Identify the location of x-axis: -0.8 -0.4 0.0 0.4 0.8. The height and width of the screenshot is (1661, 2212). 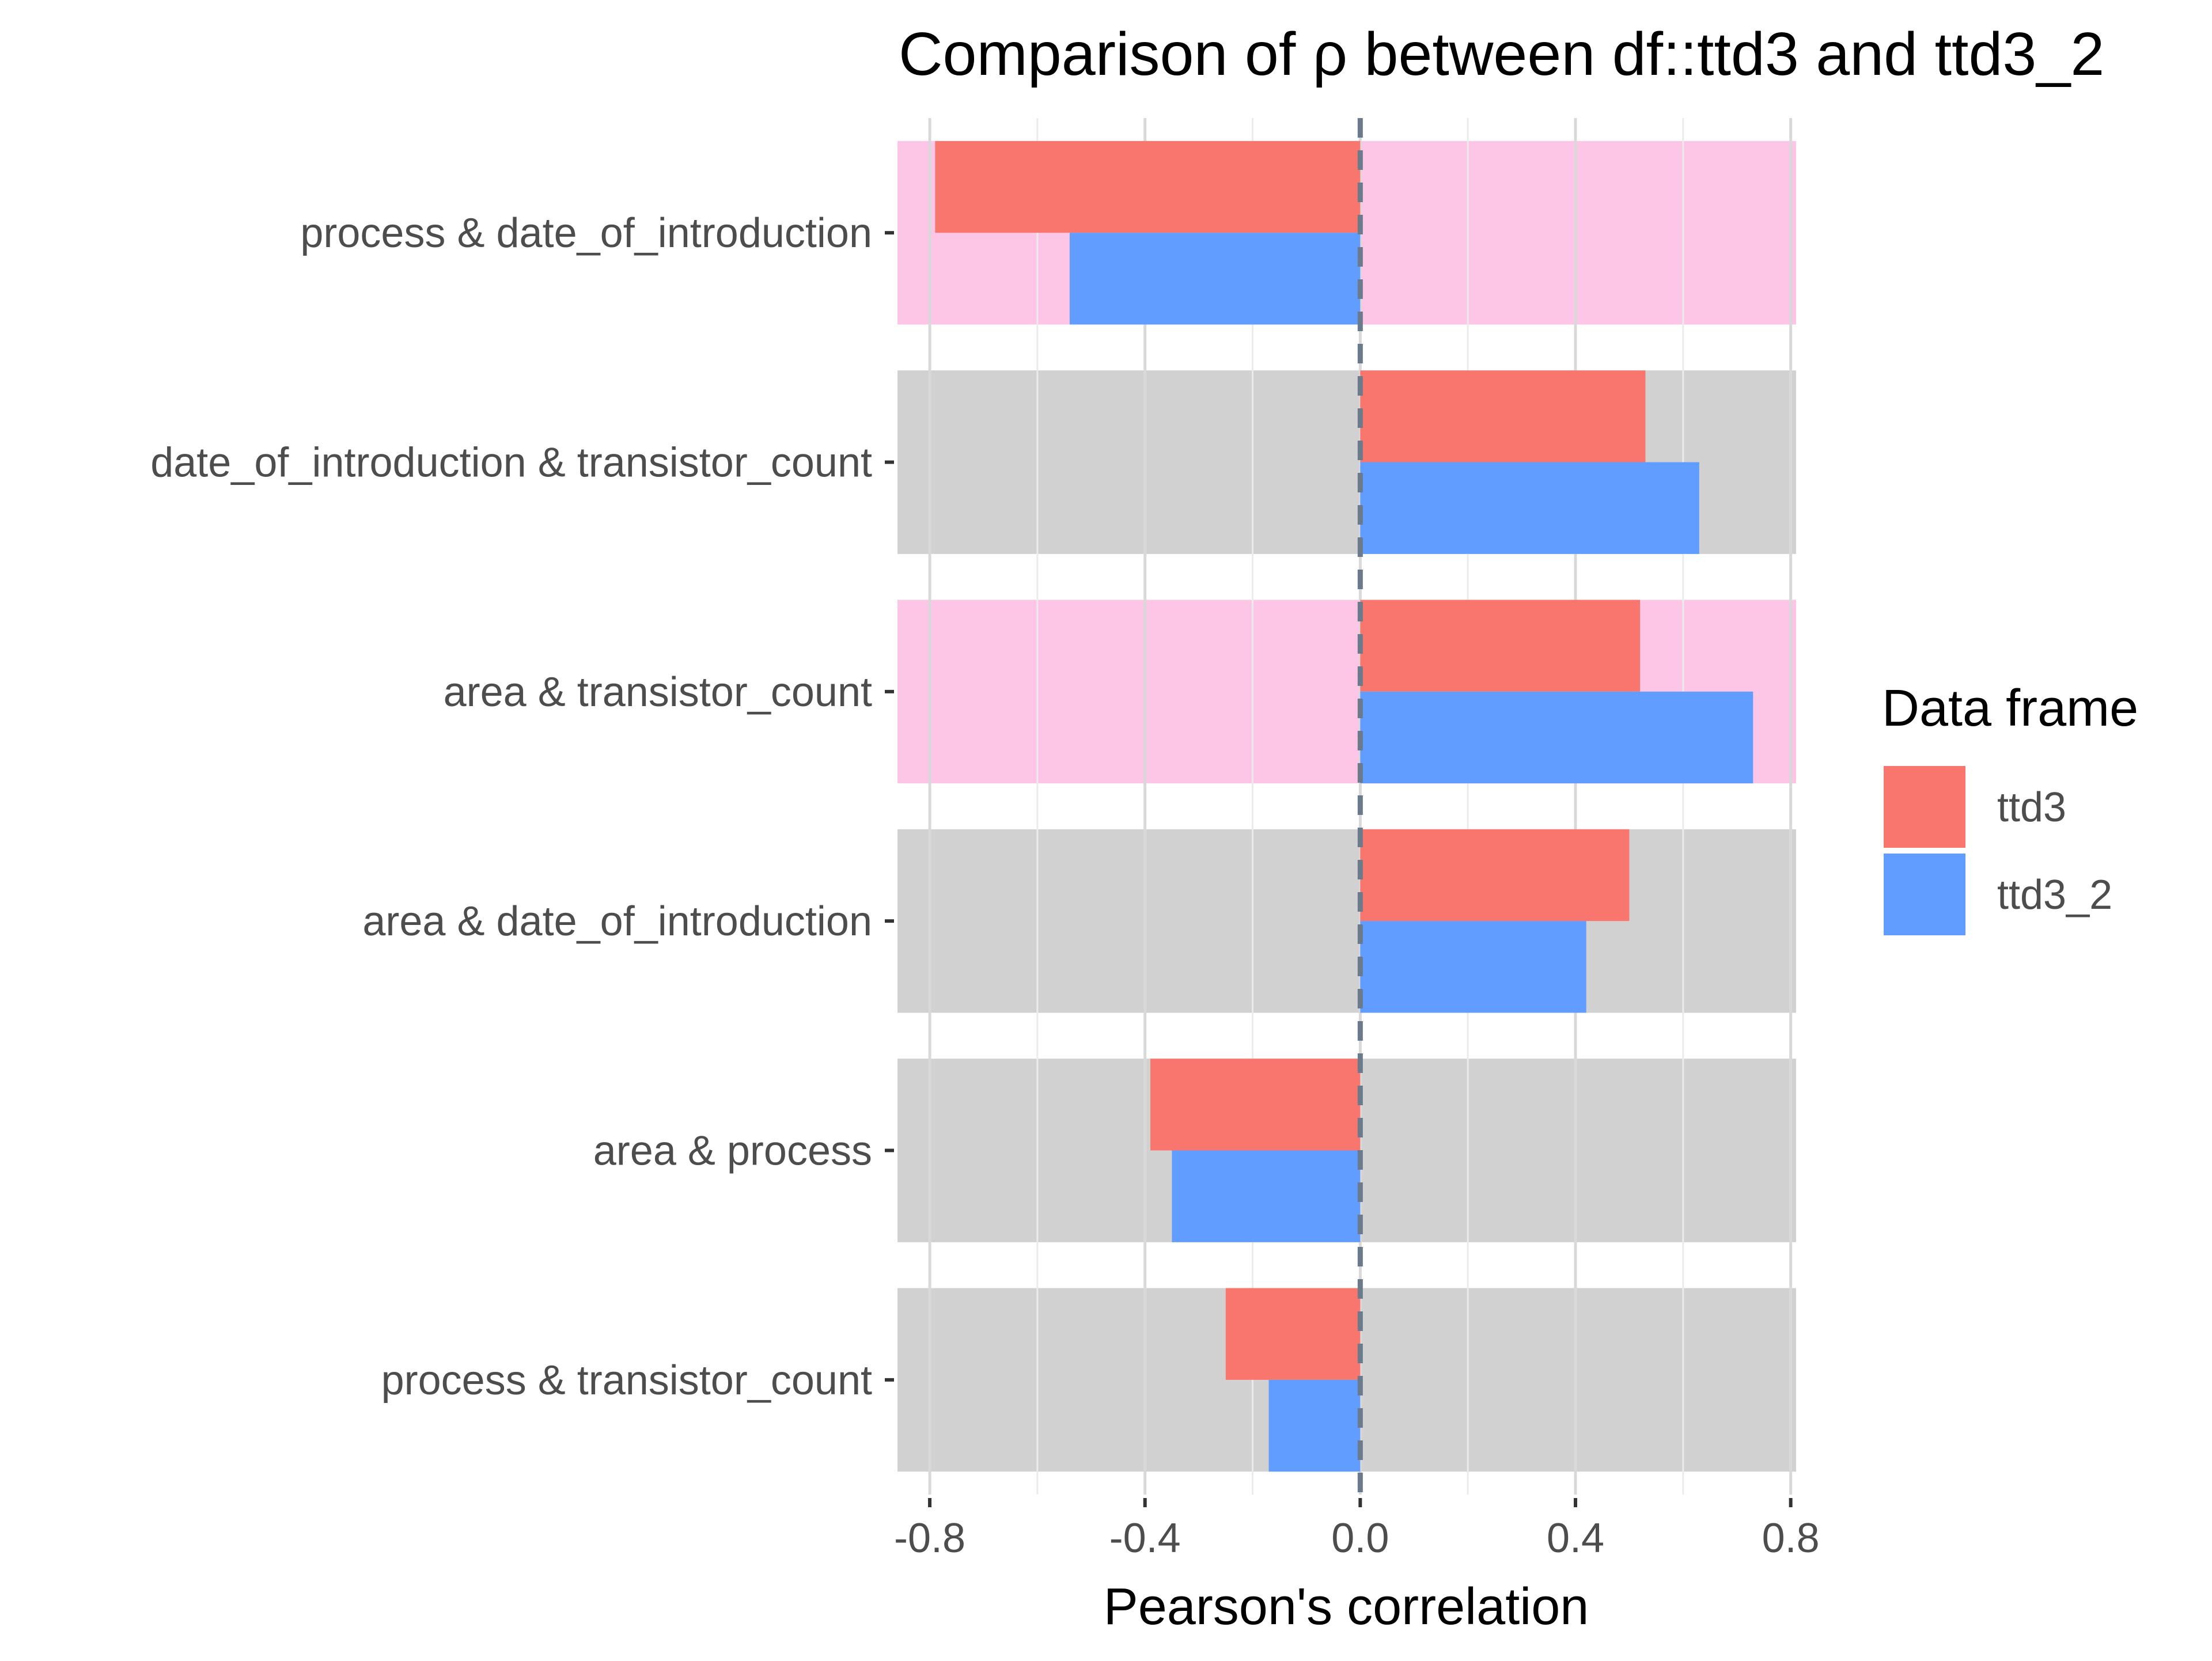
(1357, 1529).